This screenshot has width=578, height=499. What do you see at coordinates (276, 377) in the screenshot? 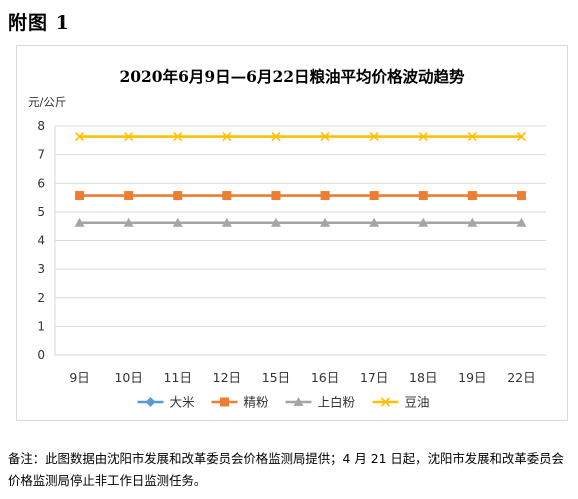
I see `x-tick-label: 15日` at bounding box center [276, 377].